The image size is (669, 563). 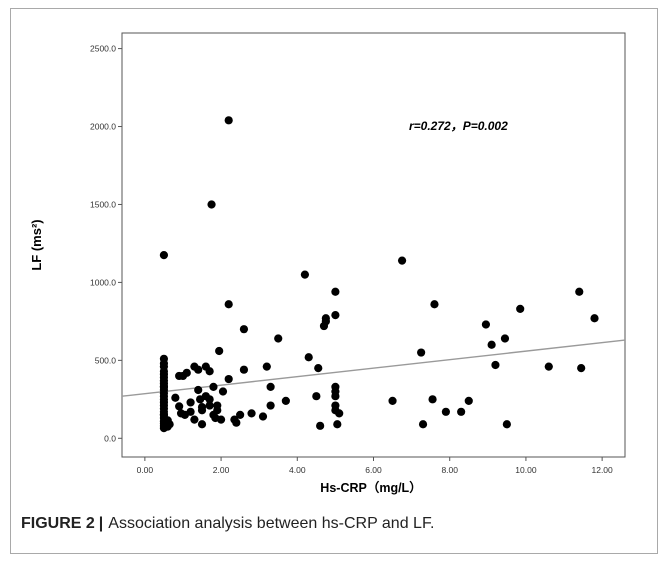 What do you see at coordinates (297, 470) in the screenshot?
I see `x-tick-label: 4.00` at bounding box center [297, 470].